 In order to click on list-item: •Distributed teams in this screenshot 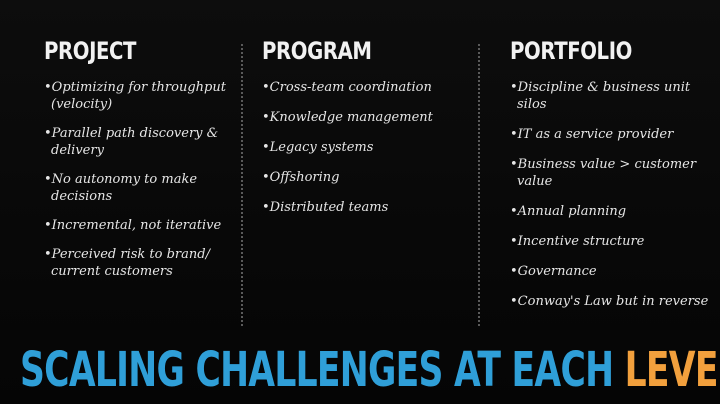, I will do `click(362, 207)`.